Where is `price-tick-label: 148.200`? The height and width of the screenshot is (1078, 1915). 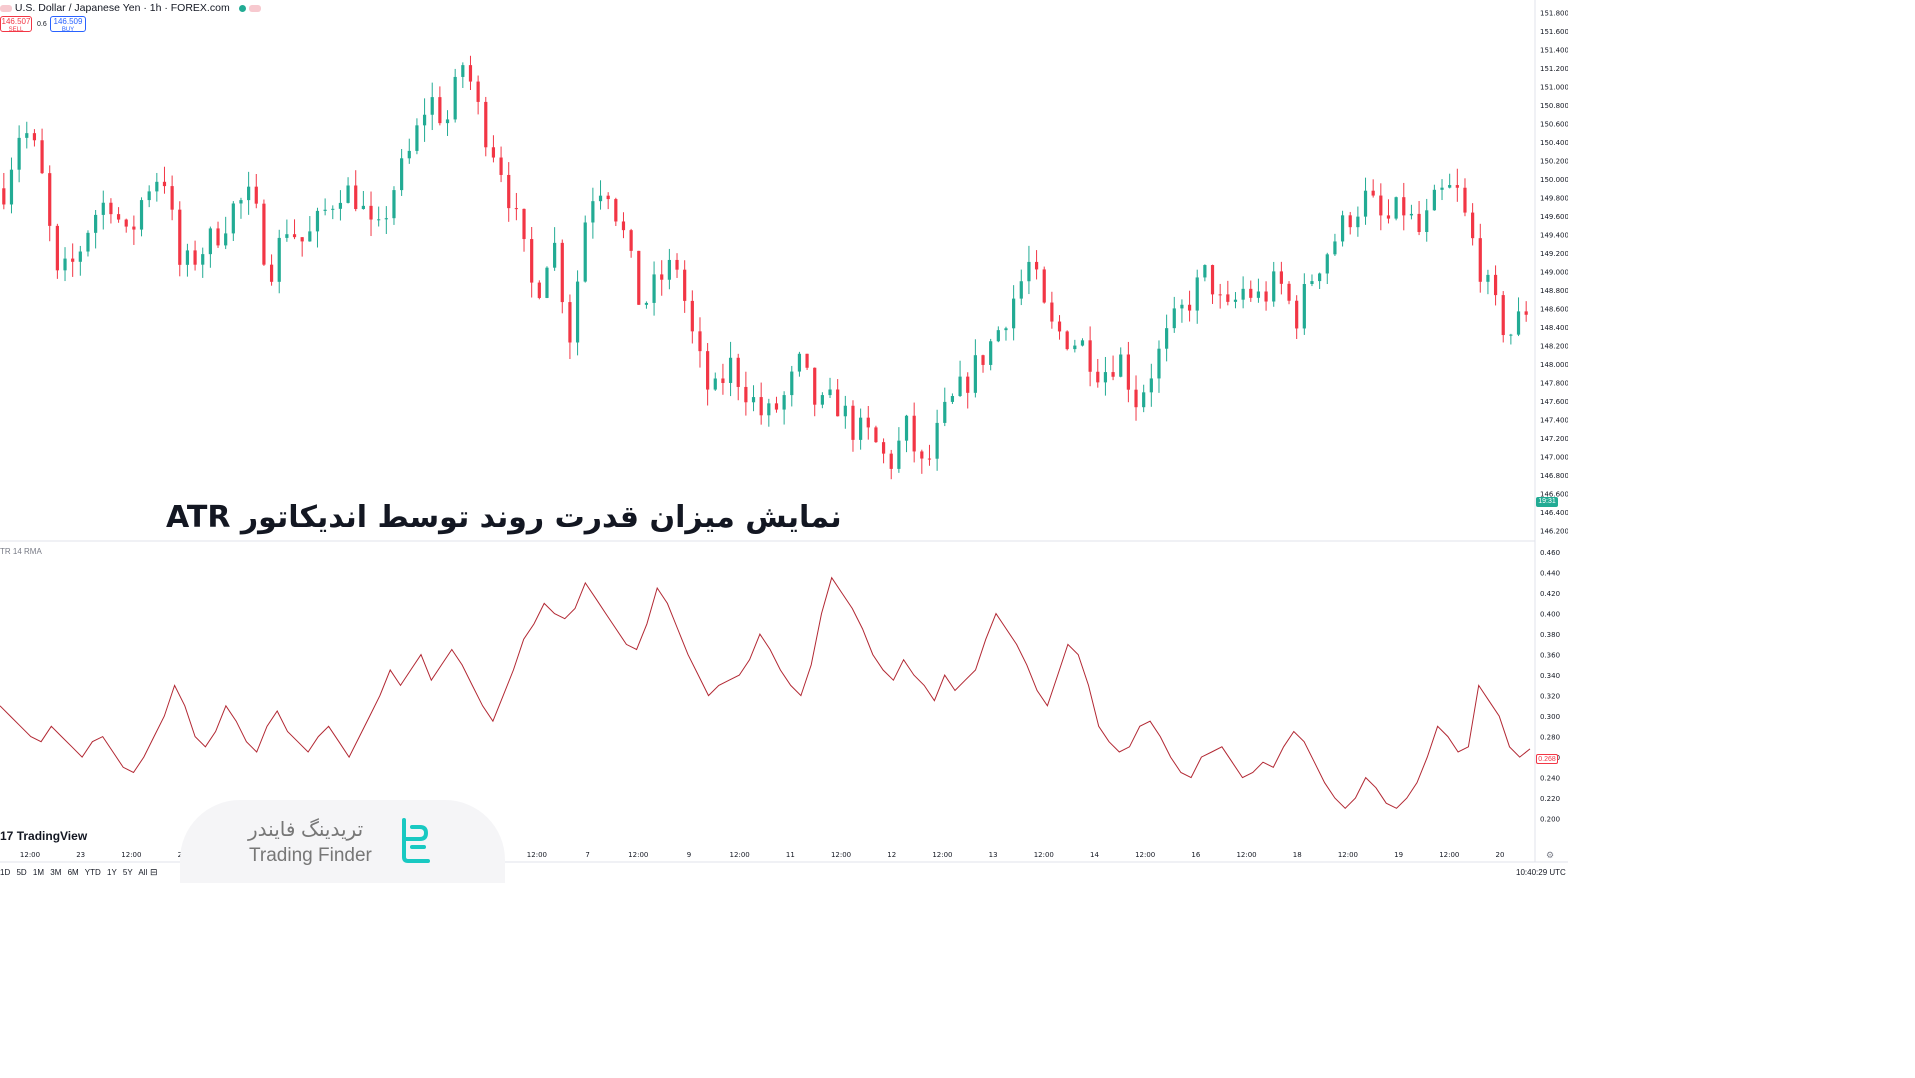
price-tick-label: 148.200 is located at coordinates (1554, 346).